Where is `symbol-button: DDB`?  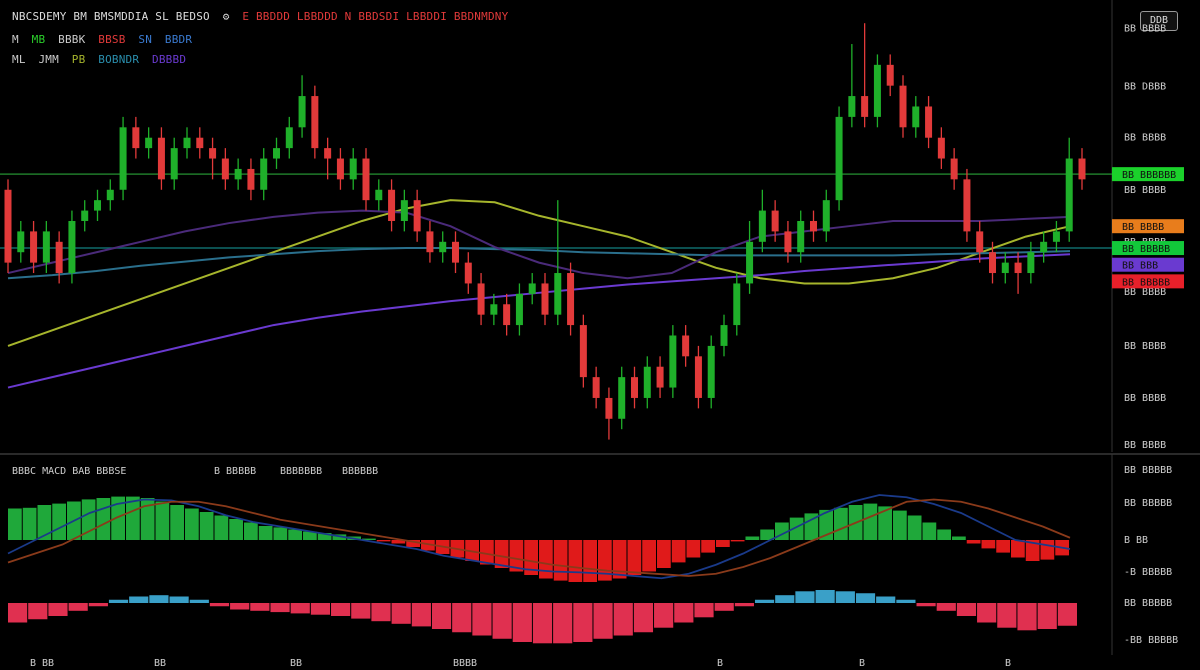
symbol-button: DDB is located at coordinates (1159, 21).